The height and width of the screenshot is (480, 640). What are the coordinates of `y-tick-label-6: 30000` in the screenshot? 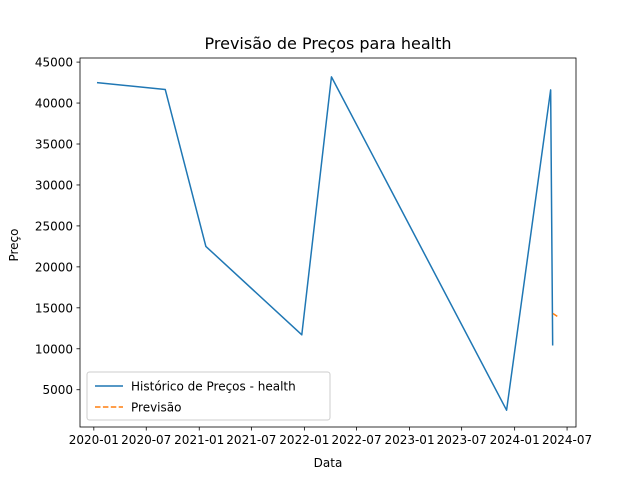 It's located at (54, 185).